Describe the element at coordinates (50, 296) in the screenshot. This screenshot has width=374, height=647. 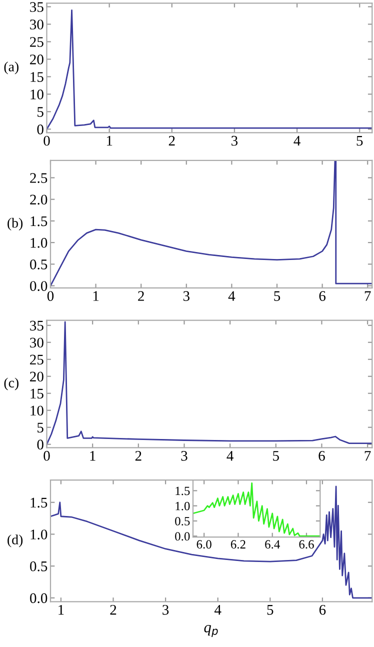
I see `x-tick-label: 0` at that location.